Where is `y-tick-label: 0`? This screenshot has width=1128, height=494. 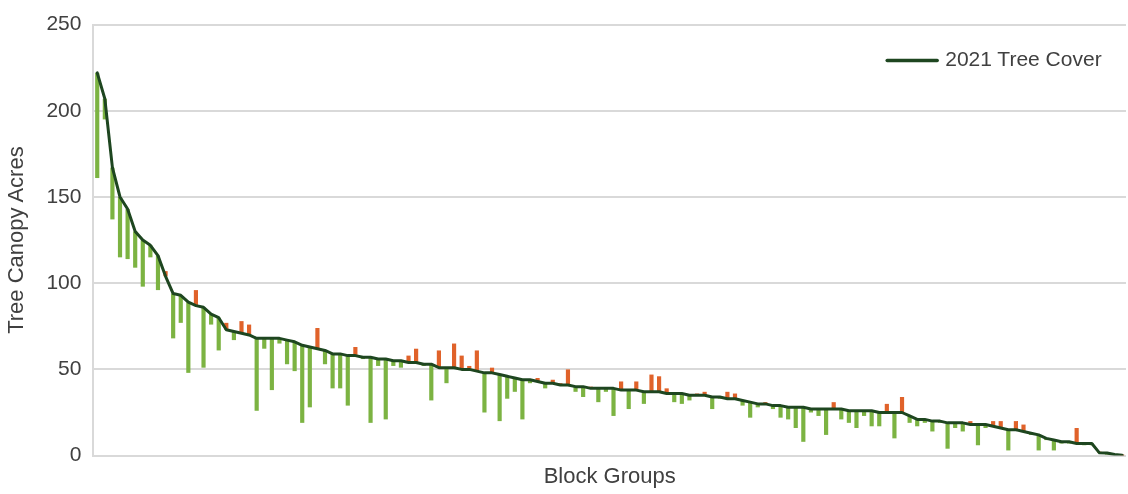 y-tick-label: 0 is located at coordinates (75, 454).